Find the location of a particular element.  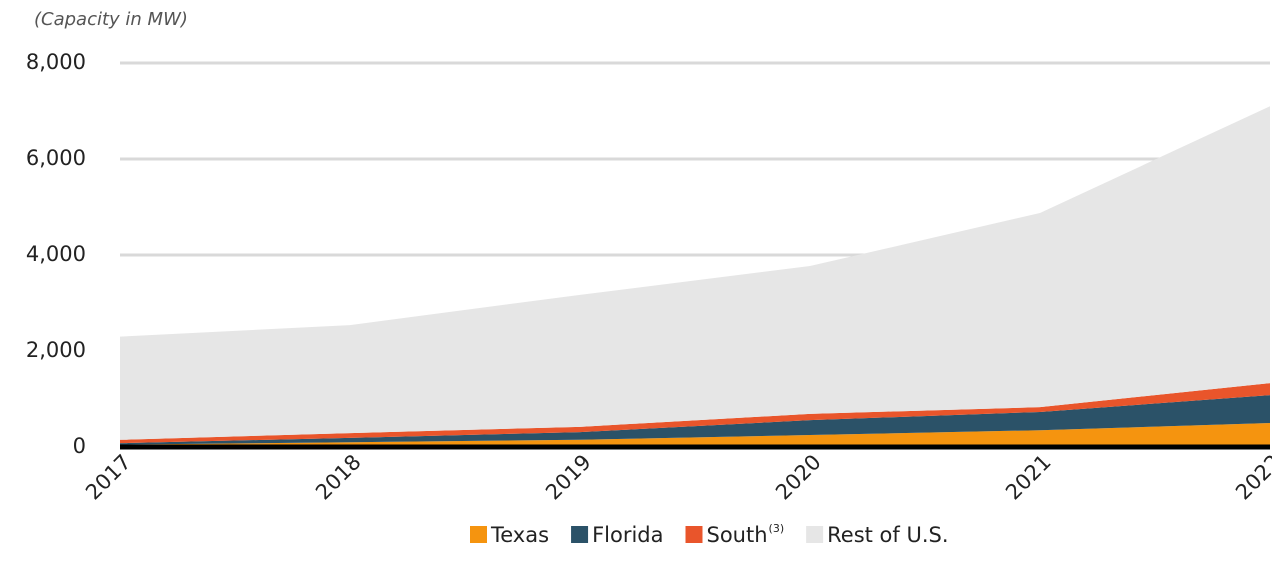

y-tick-label: 4,000 is located at coordinates (56, 254).